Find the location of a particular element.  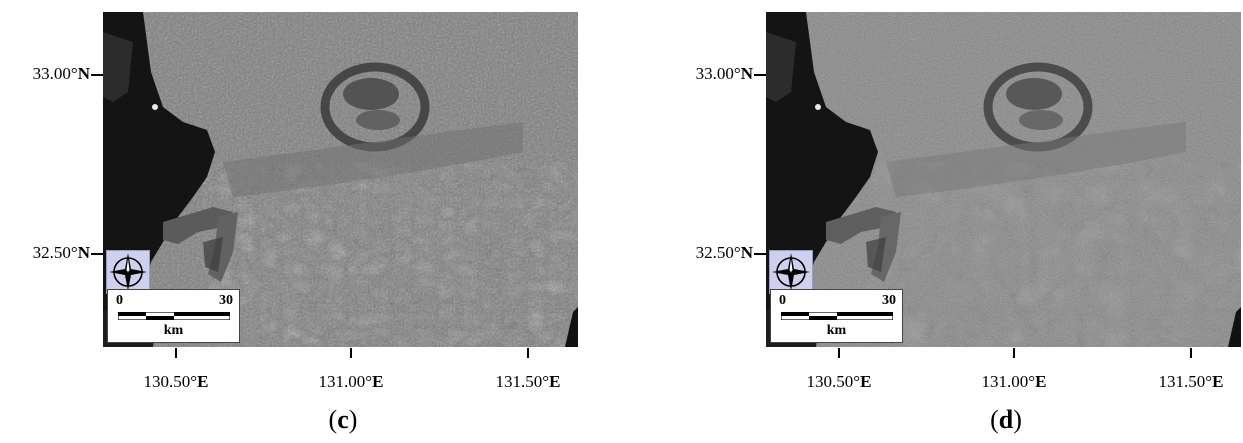

panel-caption-d: (d) is located at coordinates (1006, 419).